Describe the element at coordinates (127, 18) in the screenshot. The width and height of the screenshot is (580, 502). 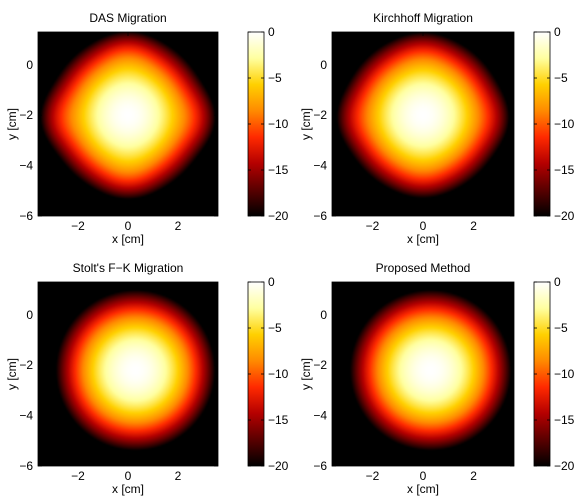
I see `chart-title: DAS Migration` at that location.